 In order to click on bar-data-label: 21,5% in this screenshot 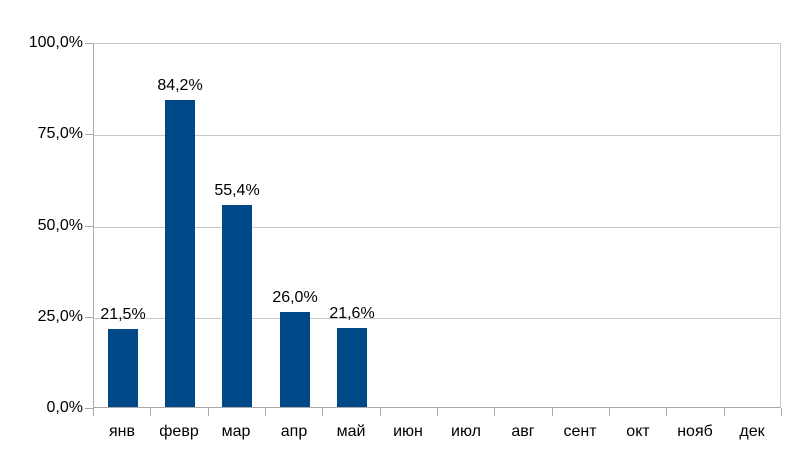, I will do `click(123, 314)`.